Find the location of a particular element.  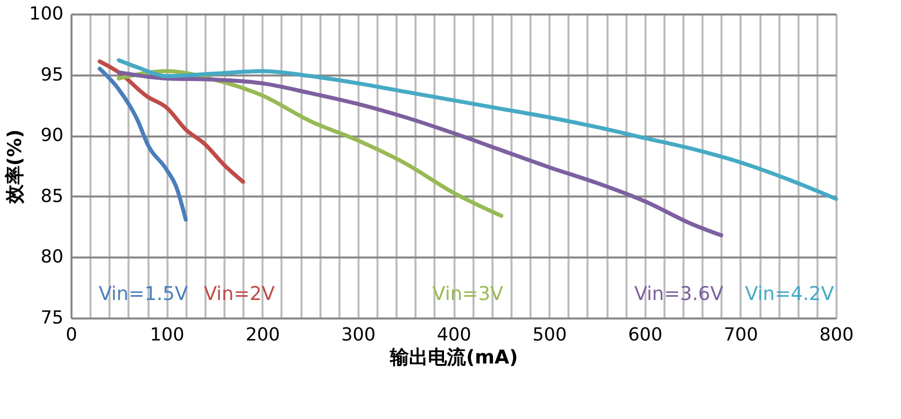

text: Vin=3.6V is located at coordinates (679, 294).